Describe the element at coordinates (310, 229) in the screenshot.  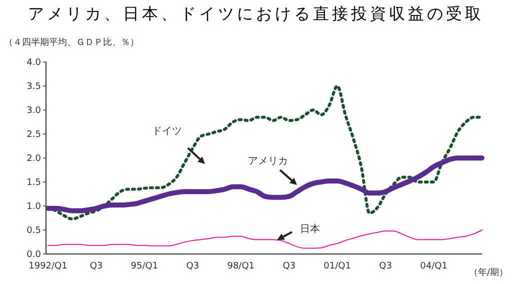
I see `series-label: 日本` at that location.